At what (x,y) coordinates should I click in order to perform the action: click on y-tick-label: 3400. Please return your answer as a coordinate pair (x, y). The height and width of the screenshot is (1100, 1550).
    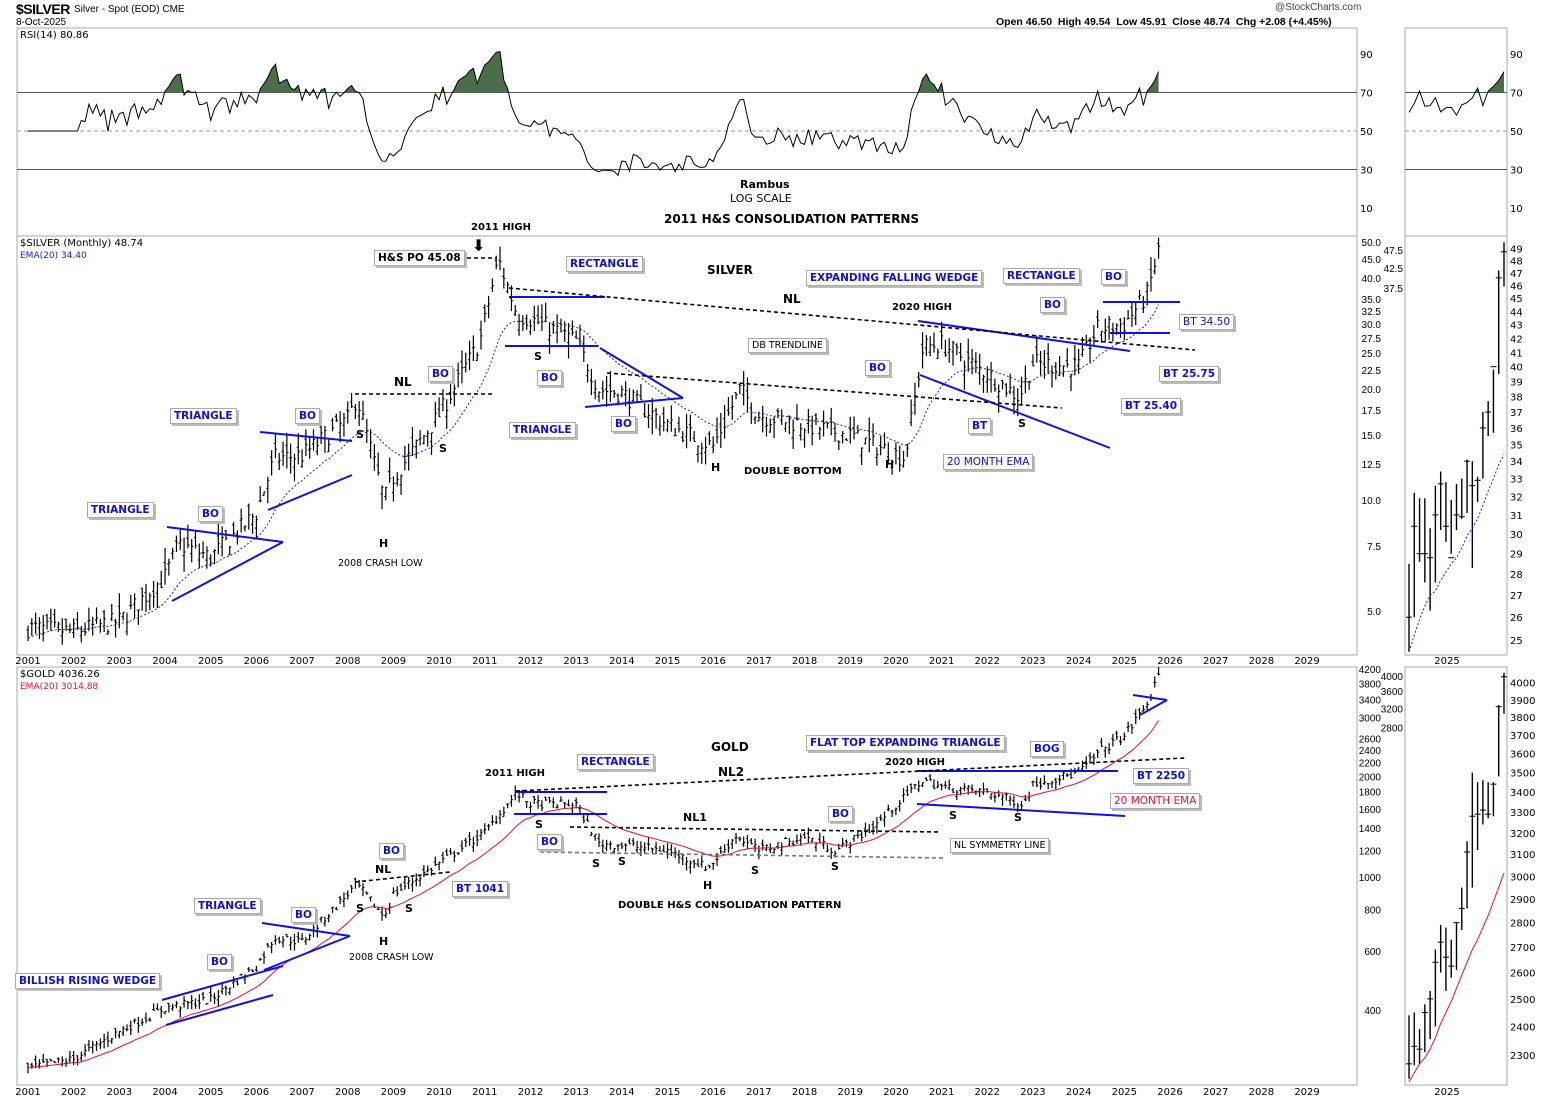
    Looking at the image, I should click on (1370, 700).